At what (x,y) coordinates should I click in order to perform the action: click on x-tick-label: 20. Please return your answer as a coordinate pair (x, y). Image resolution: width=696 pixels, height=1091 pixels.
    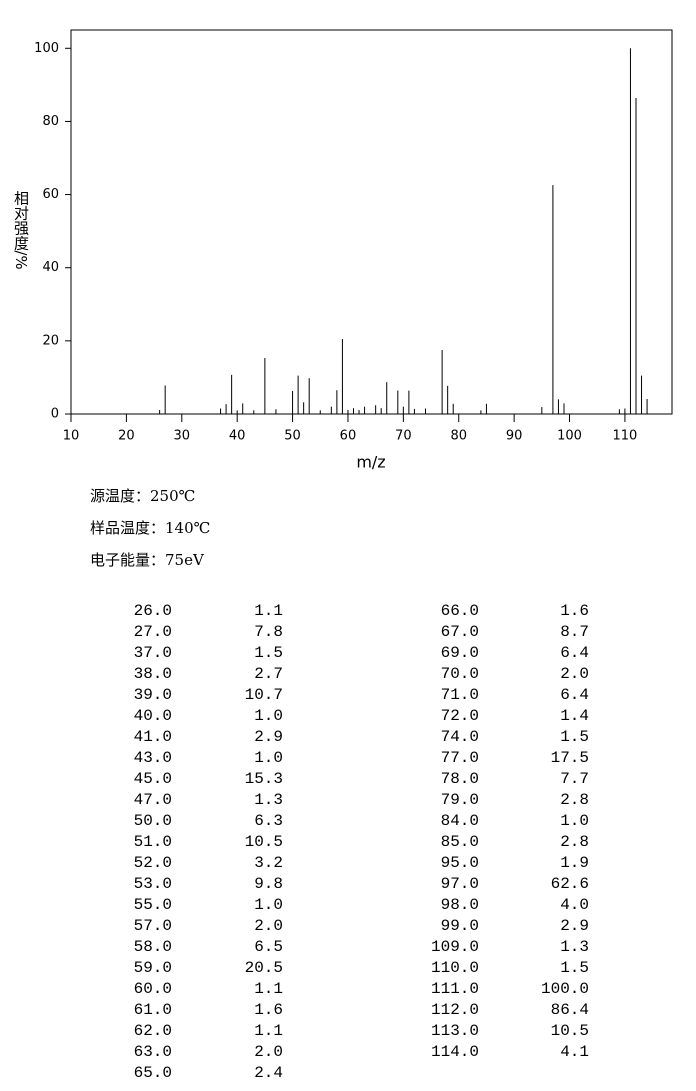
    Looking at the image, I should click on (126, 436).